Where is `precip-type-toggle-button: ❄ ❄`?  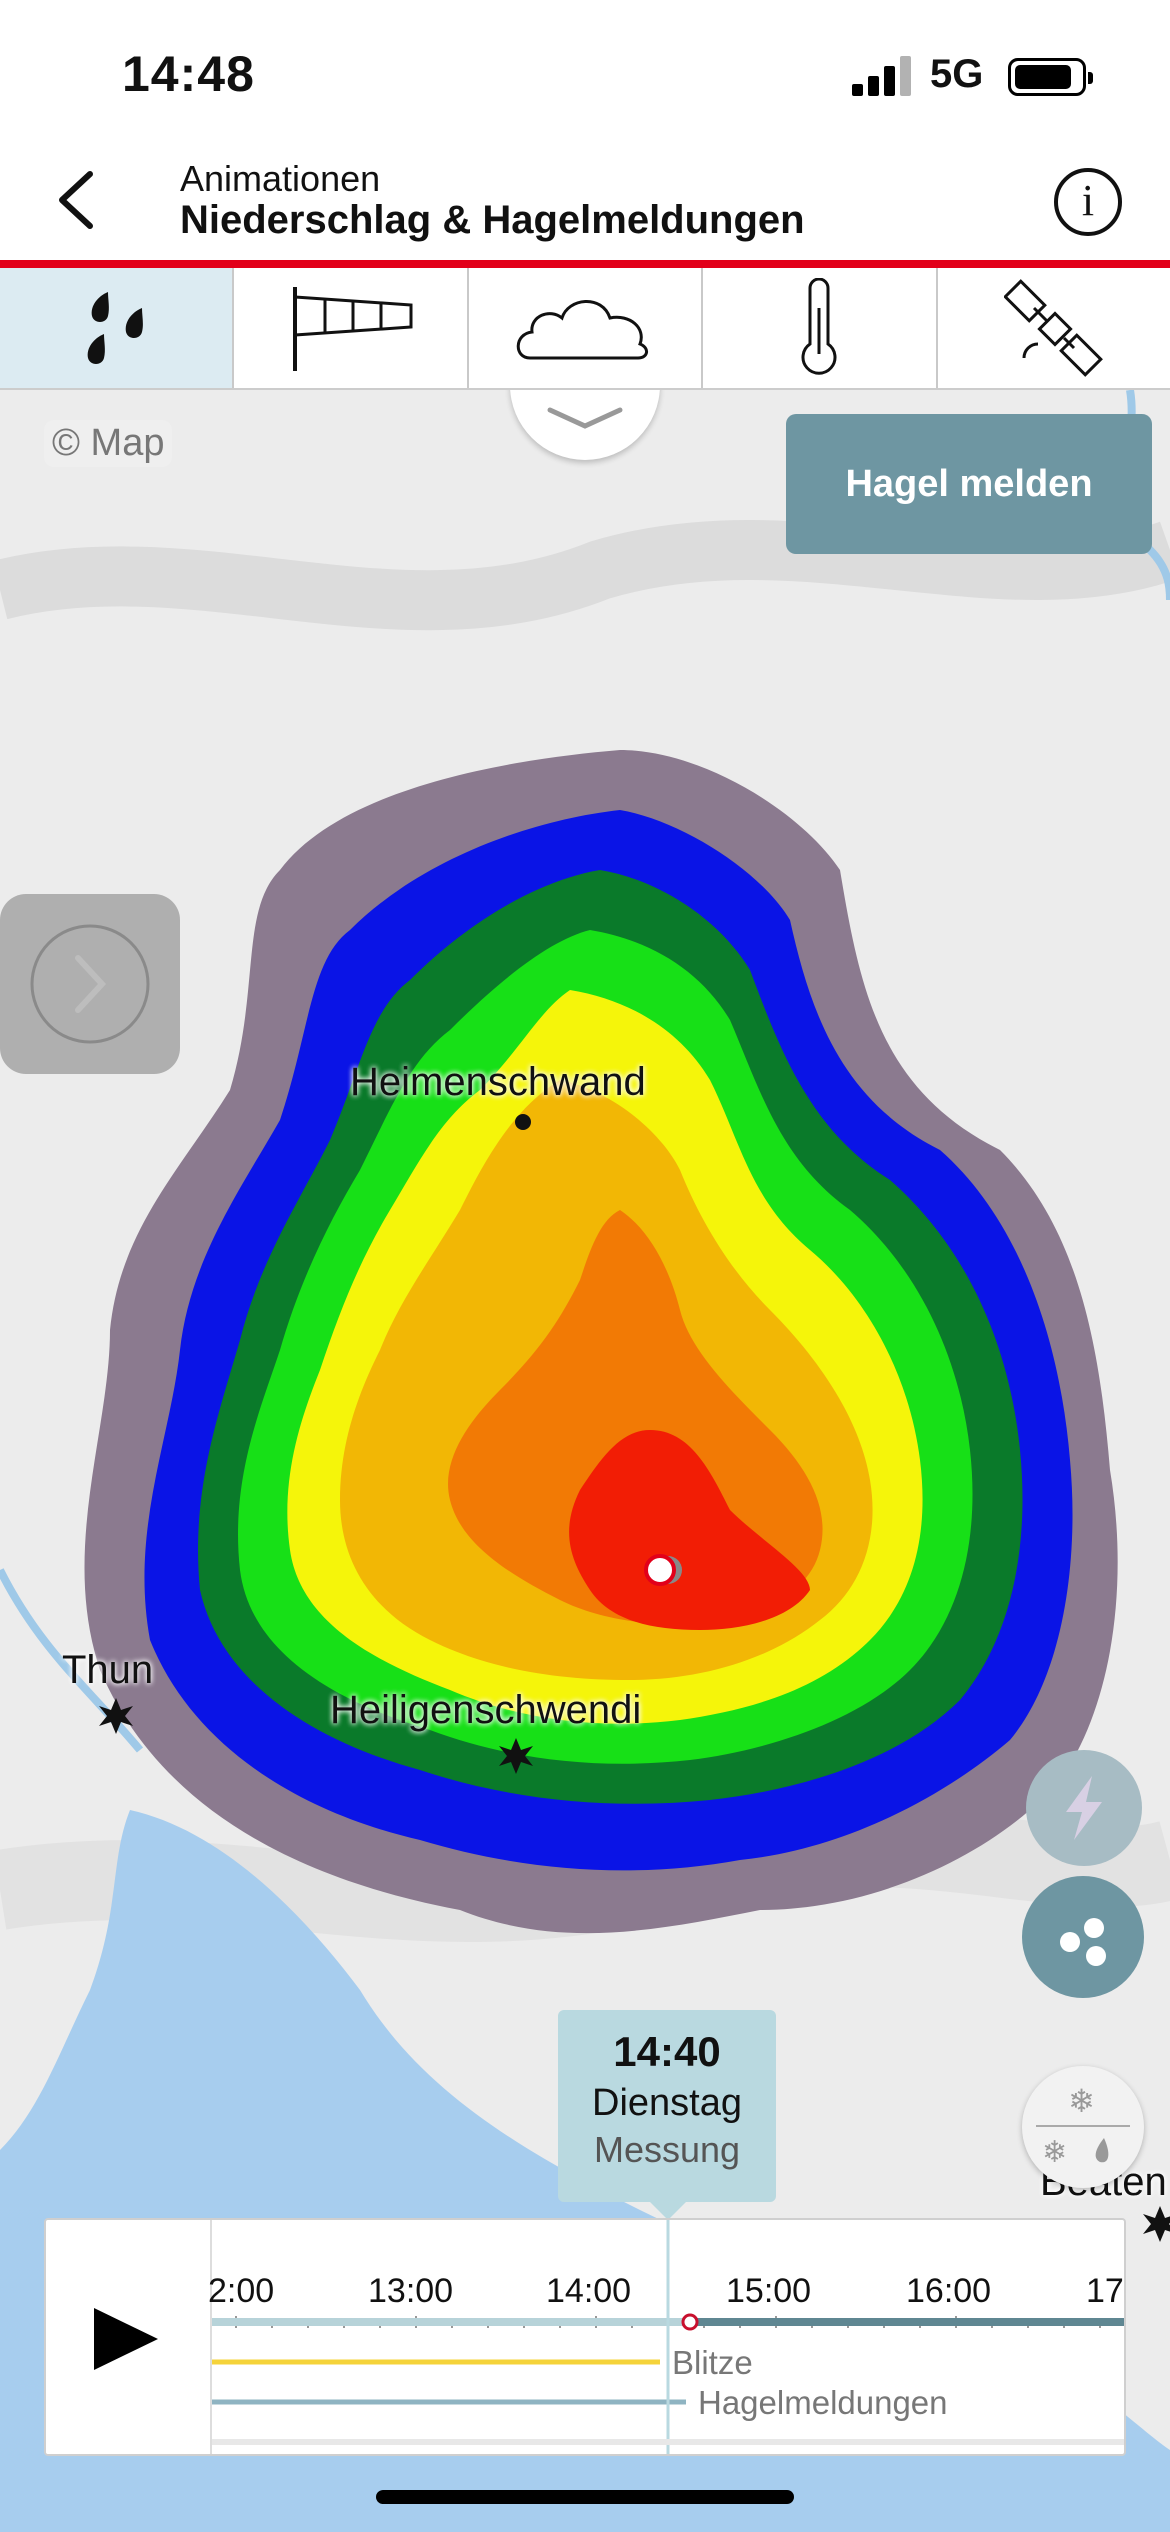
precip-type-toggle-button: ❄ ❄ is located at coordinates (1083, 2127).